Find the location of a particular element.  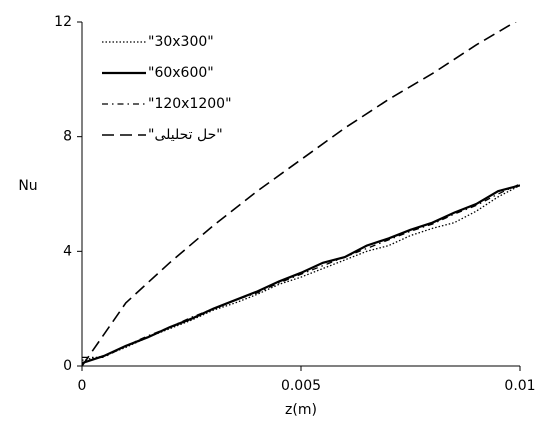

x-tick-label: 0.005 is located at coordinates (301, 386).